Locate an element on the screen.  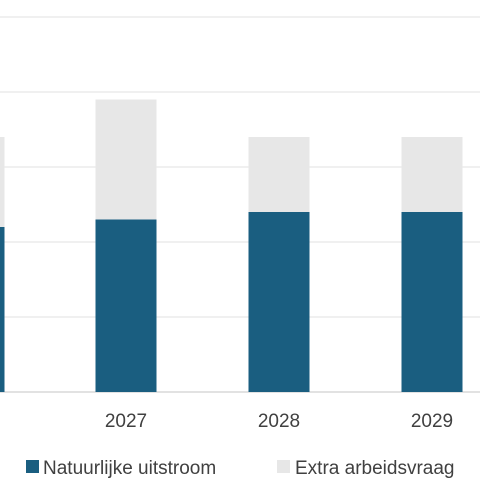
x-tick-label-2028: 2028 is located at coordinates (279, 421).